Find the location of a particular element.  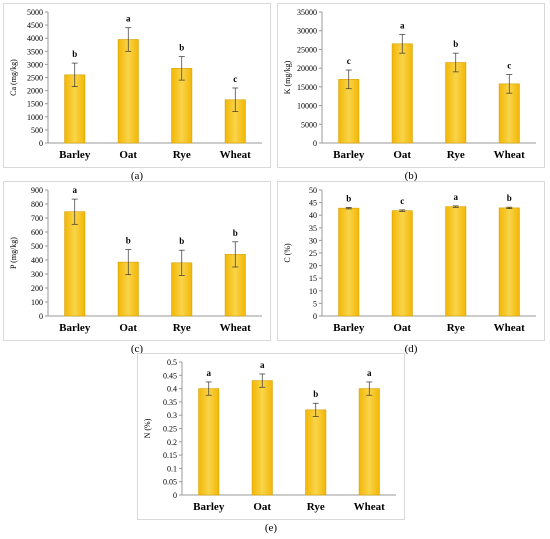

chart-e-y-tick-label: 0.25 is located at coordinates (170, 429).